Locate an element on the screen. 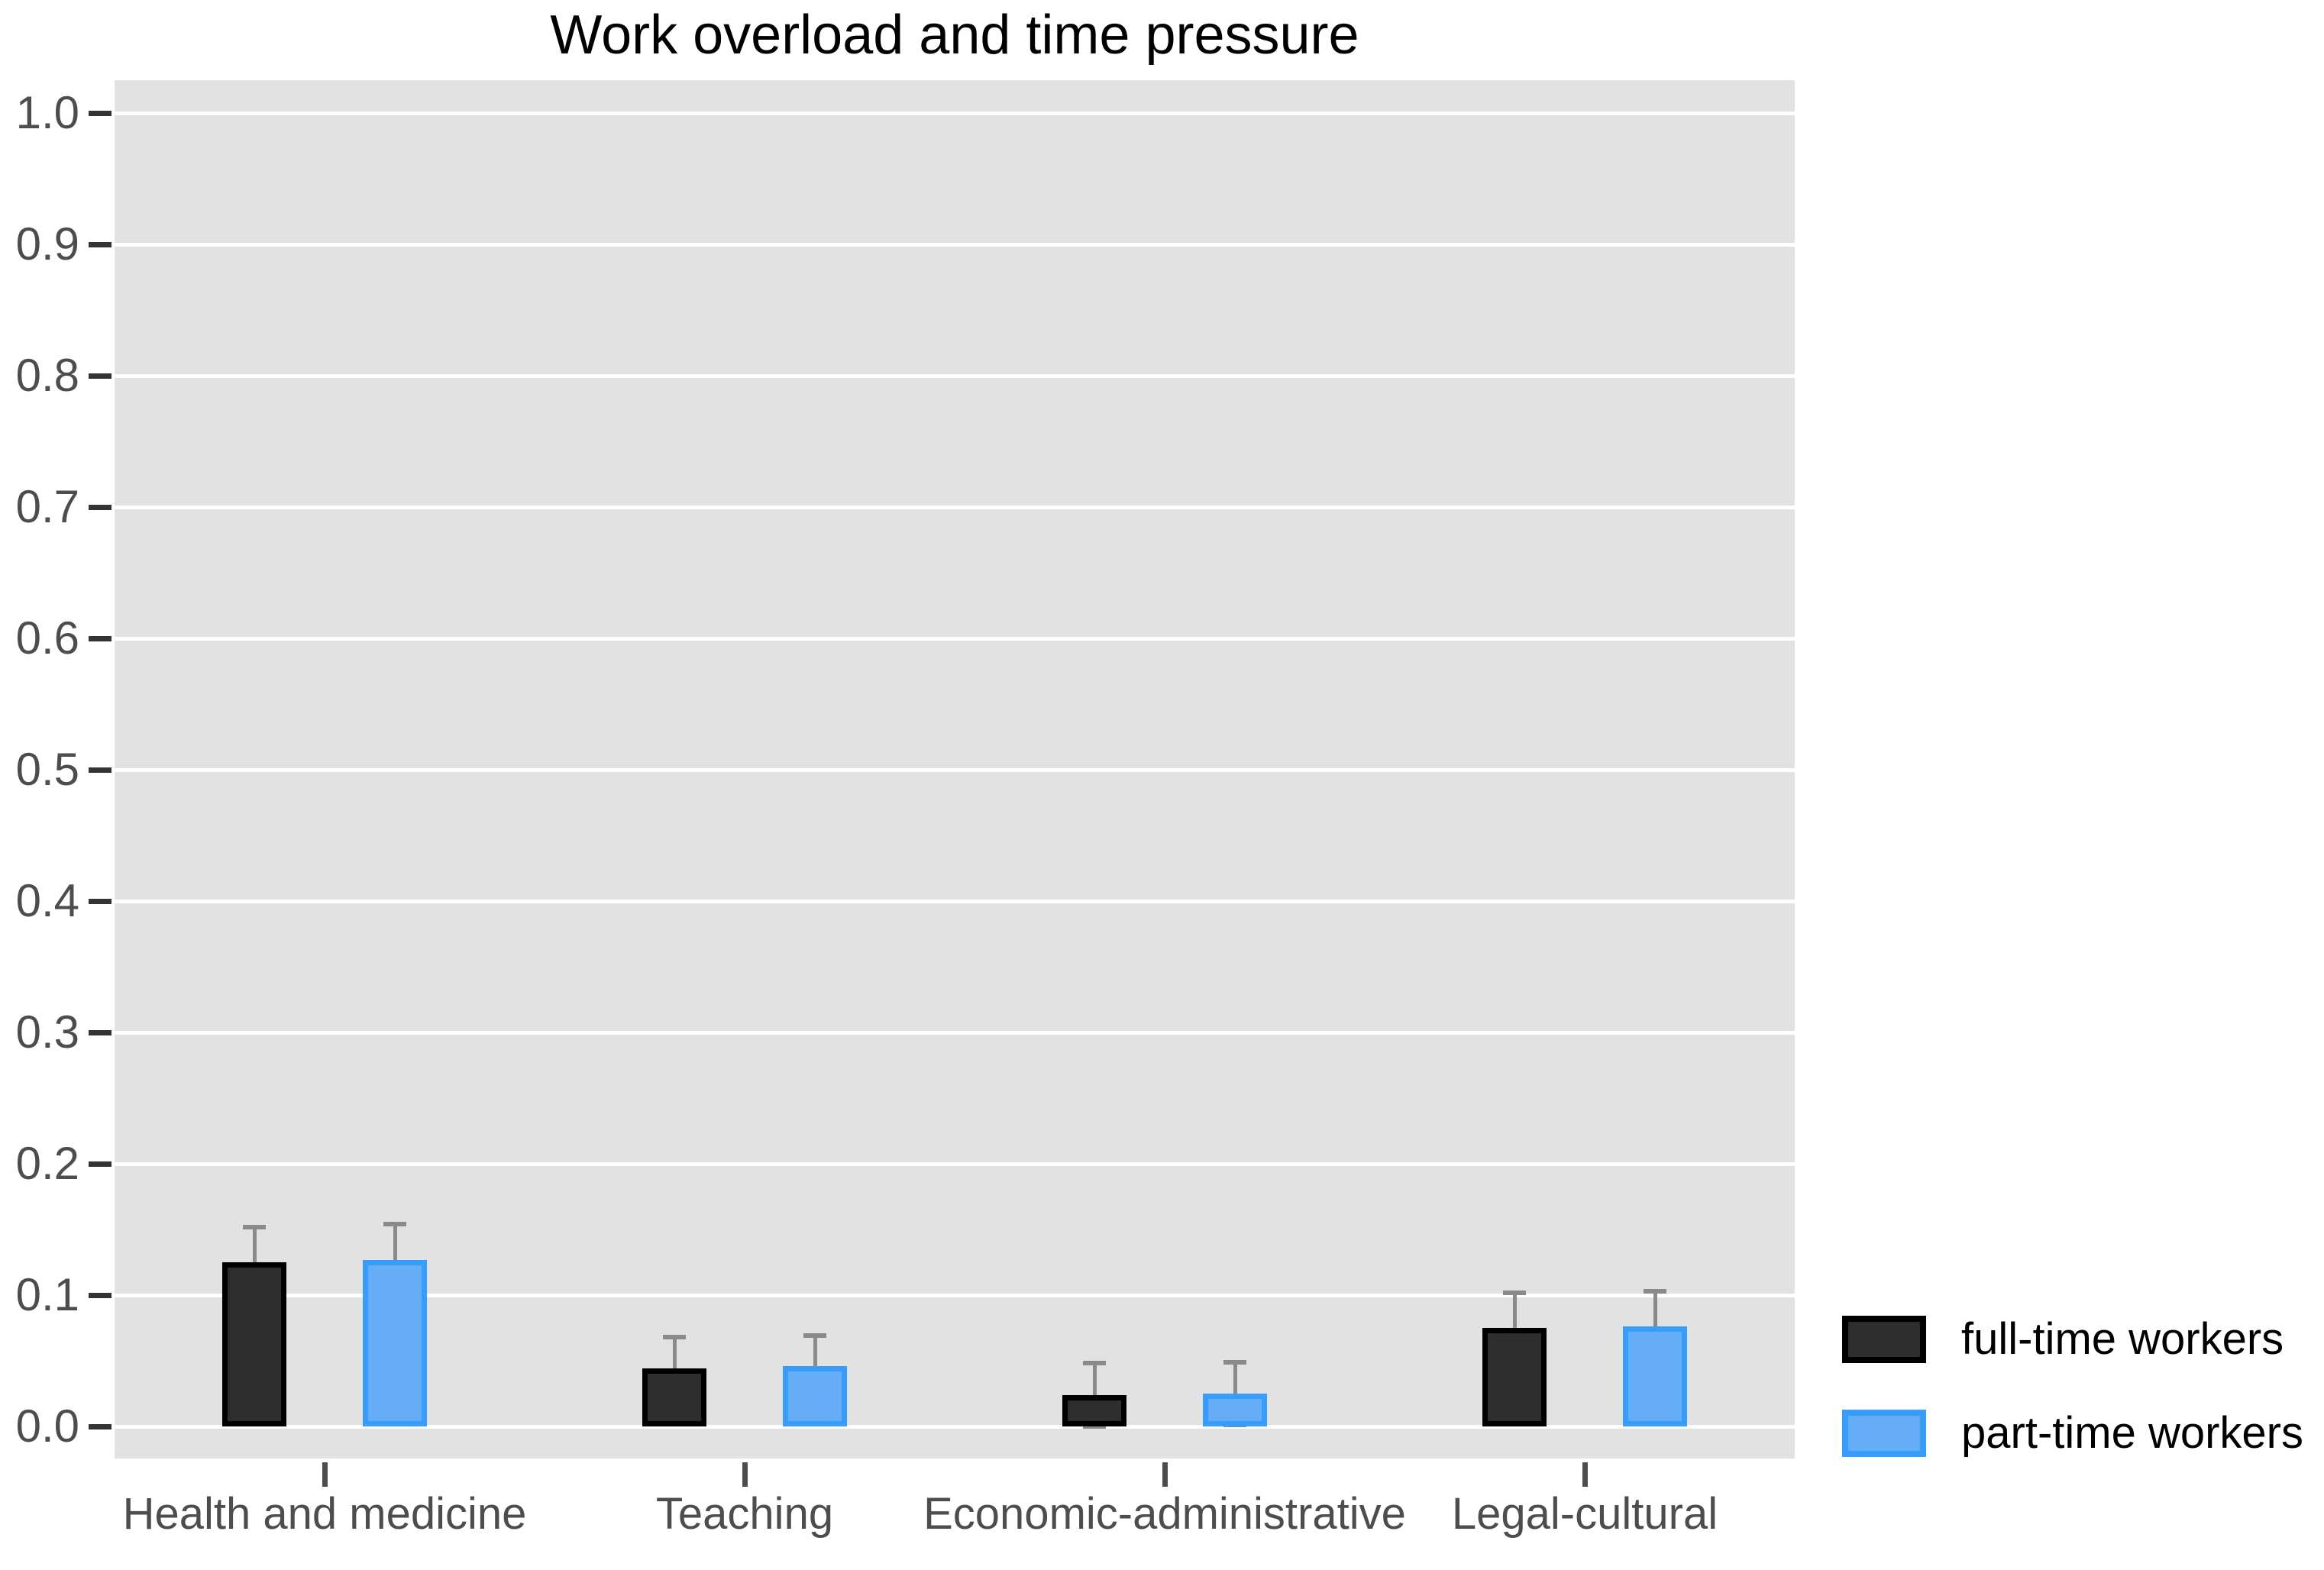 The height and width of the screenshot is (1570, 2324). y-axis-label-0.1: 0.1 is located at coordinates (47, 1294).